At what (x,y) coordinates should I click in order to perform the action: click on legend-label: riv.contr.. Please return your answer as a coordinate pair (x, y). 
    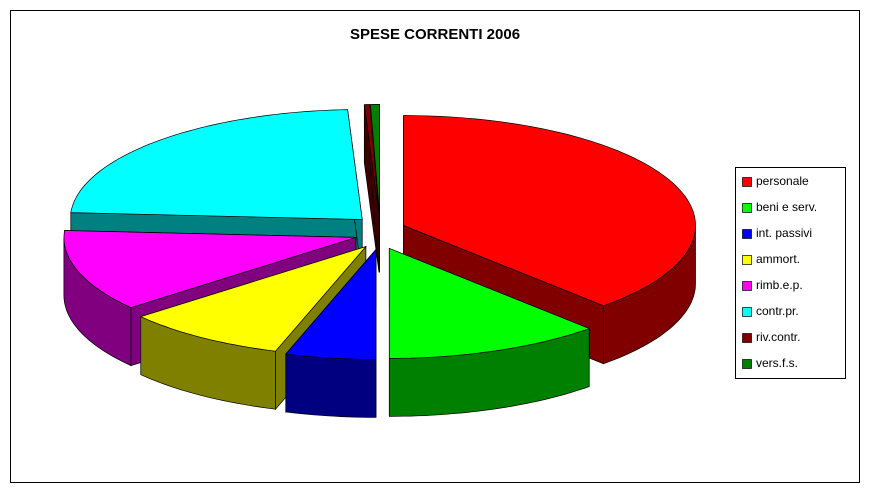
    Looking at the image, I should click on (778, 337).